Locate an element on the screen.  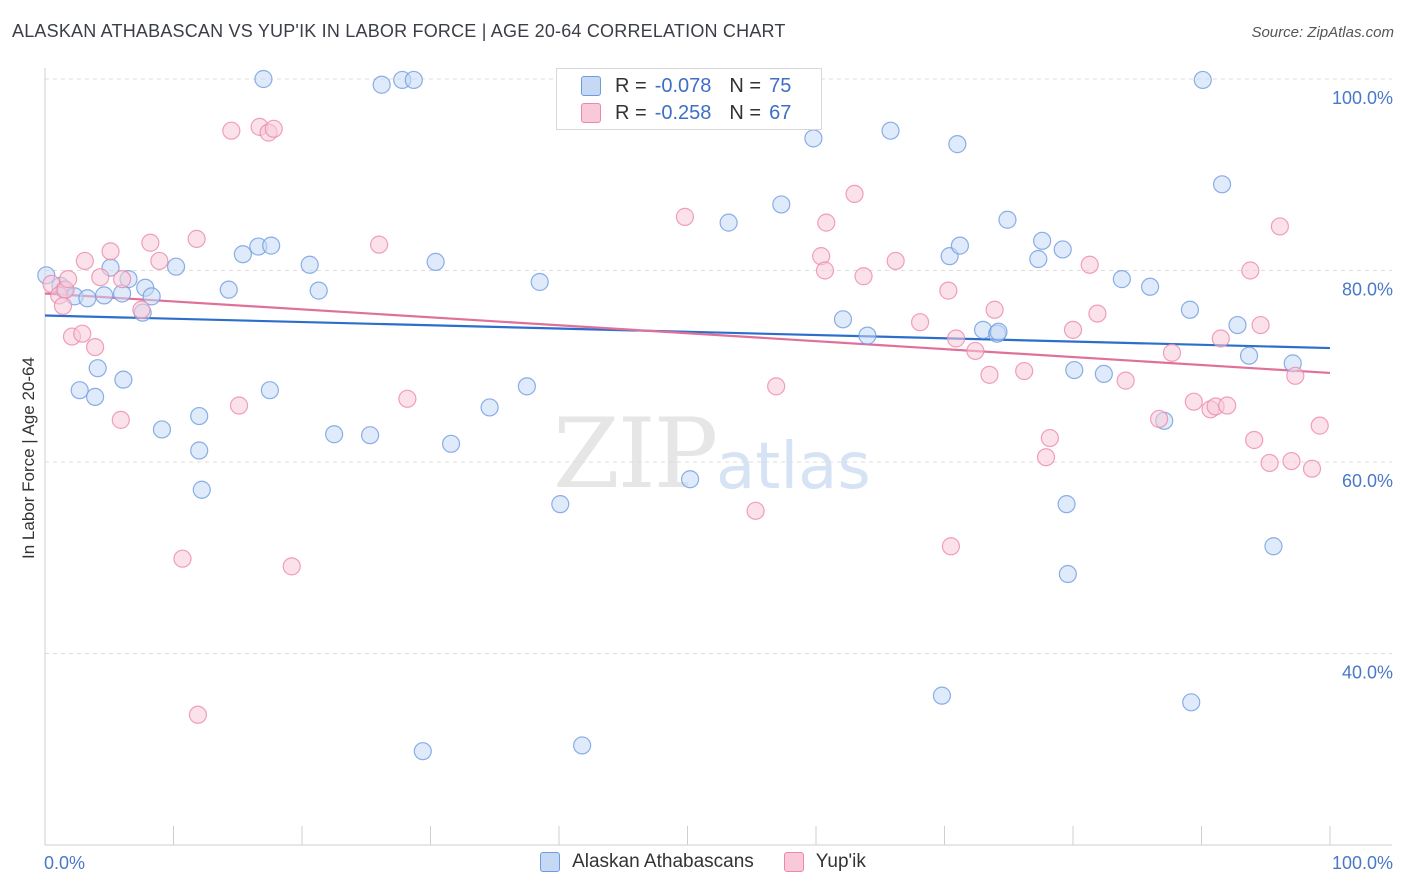
trend-lines is located at coordinates (687, 333).